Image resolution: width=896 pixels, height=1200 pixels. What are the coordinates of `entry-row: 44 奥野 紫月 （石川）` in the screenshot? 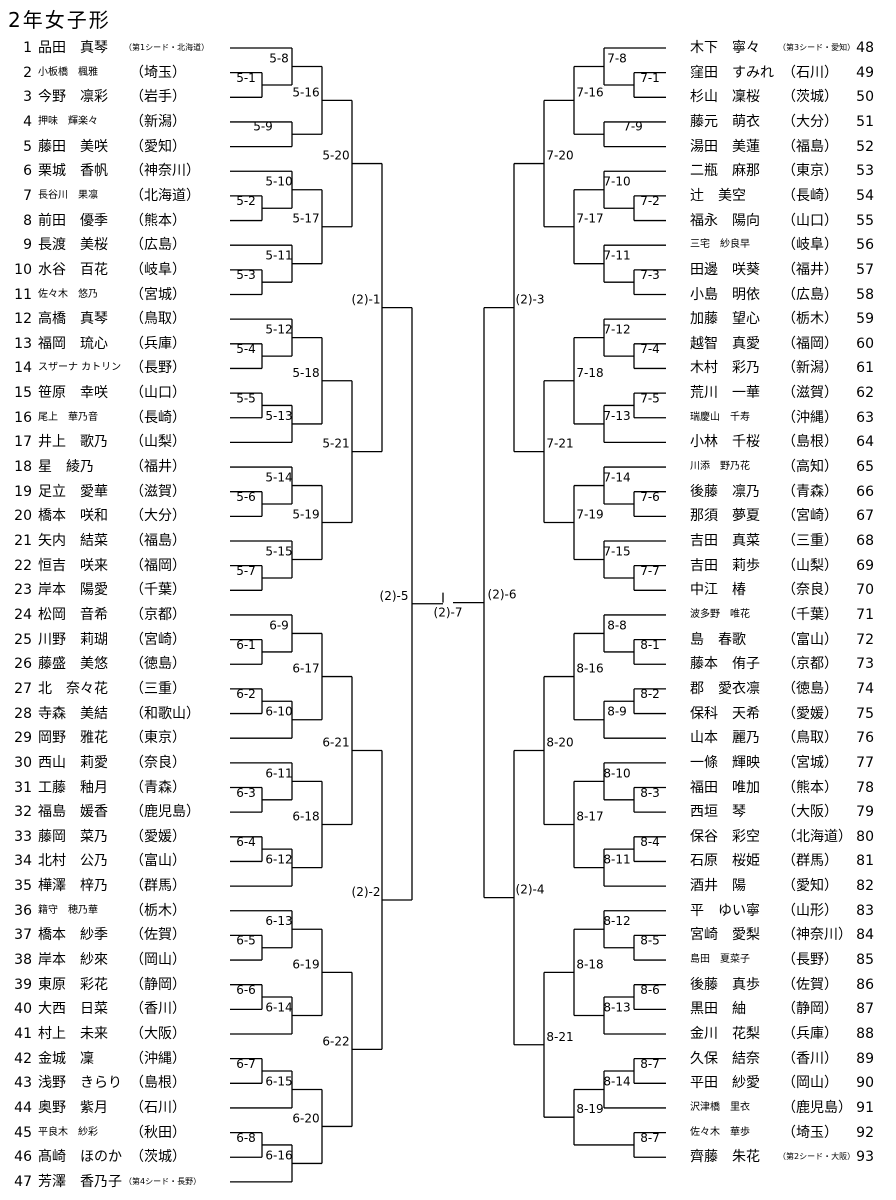 It's located at (116, 1108).